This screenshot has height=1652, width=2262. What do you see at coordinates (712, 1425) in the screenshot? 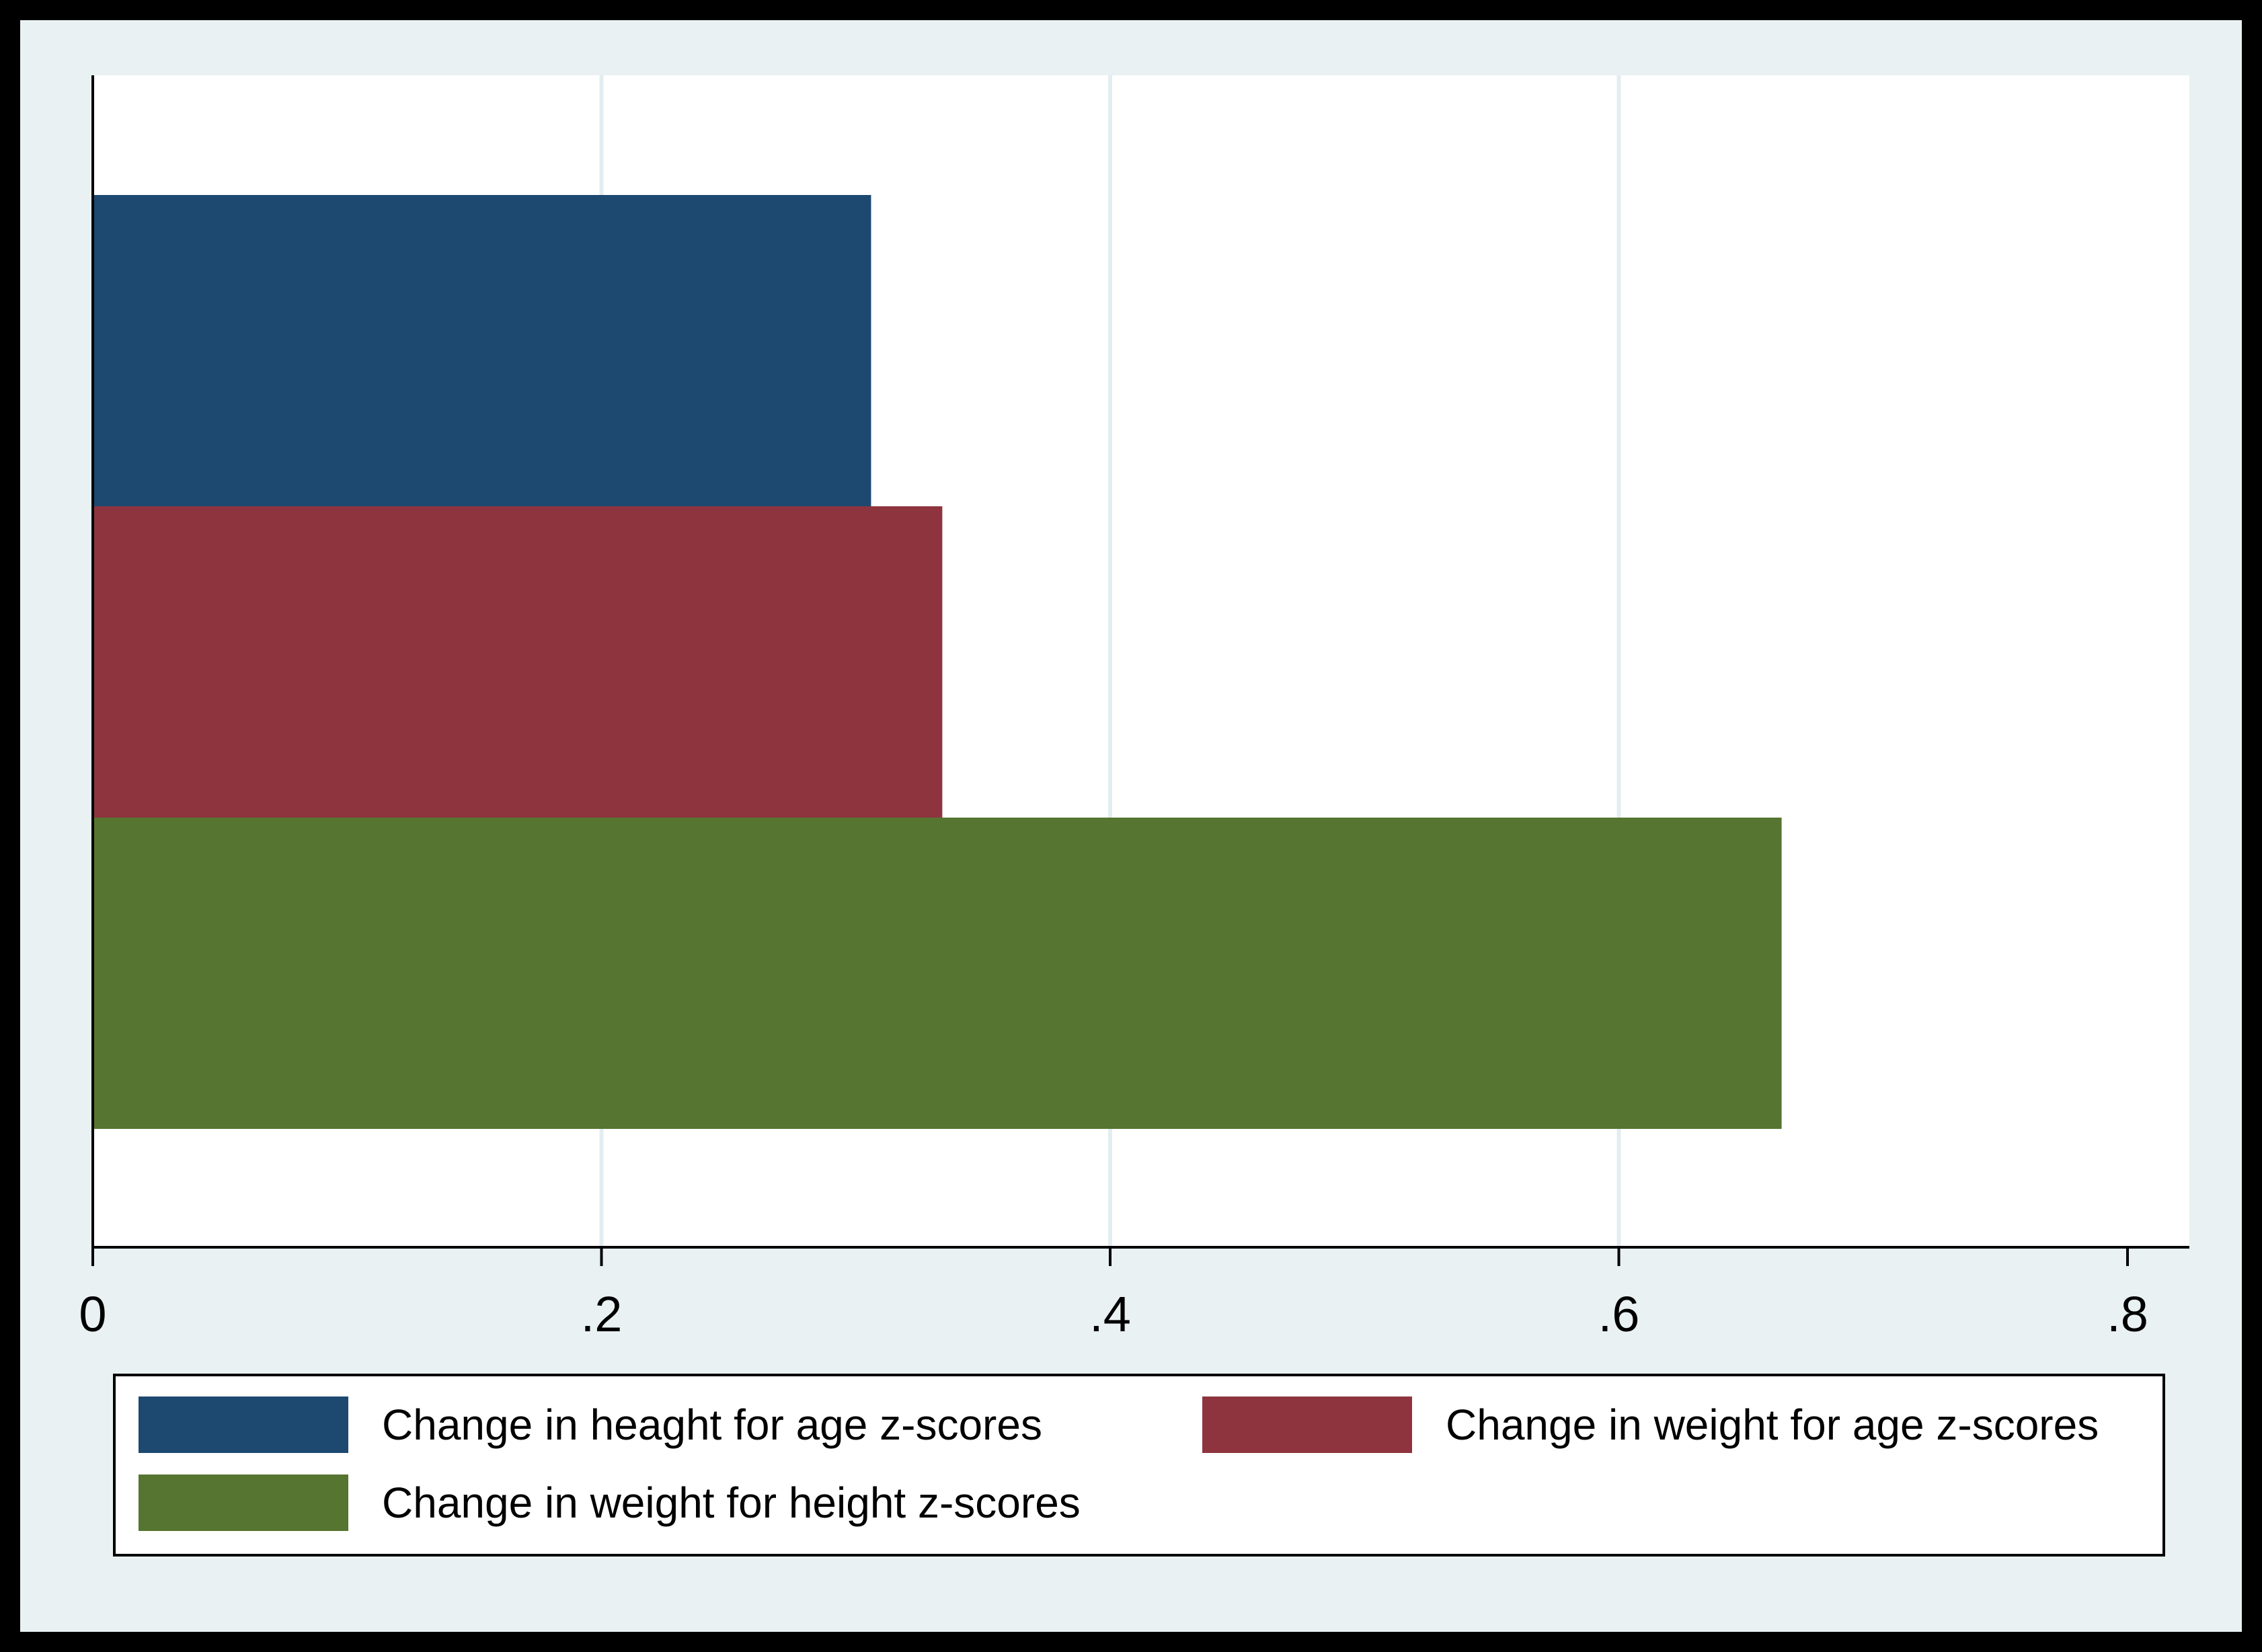
I see `legend-label: Change in heaght for age z-scores` at bounding box center [712, 1425].